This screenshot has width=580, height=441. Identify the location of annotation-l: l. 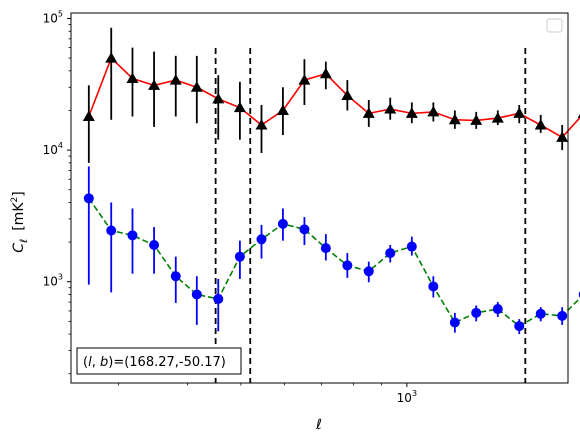
(90, 362).